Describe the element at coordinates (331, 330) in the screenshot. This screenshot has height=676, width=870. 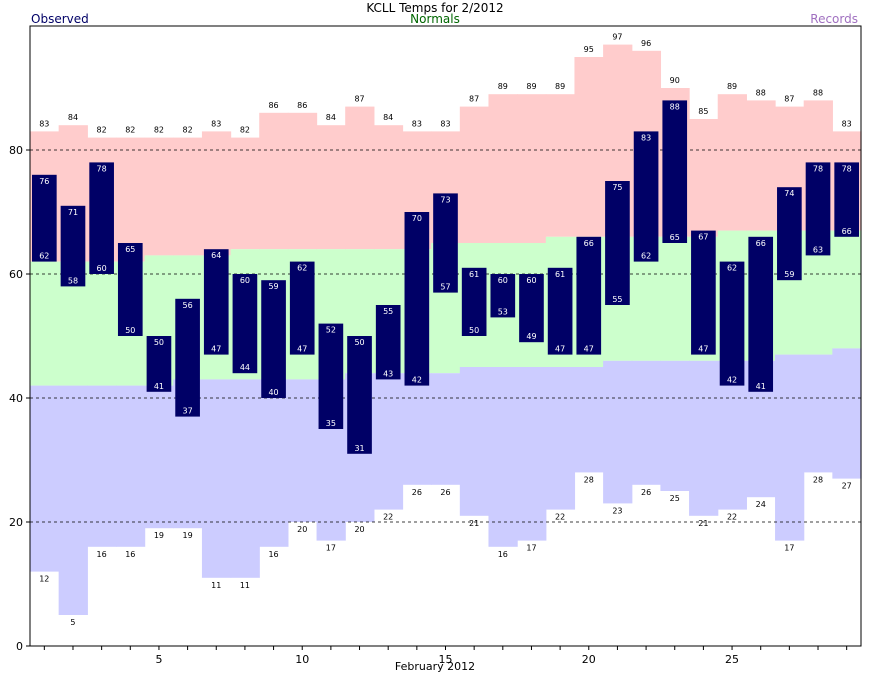
I see `observed-high-label: 52` at that location.